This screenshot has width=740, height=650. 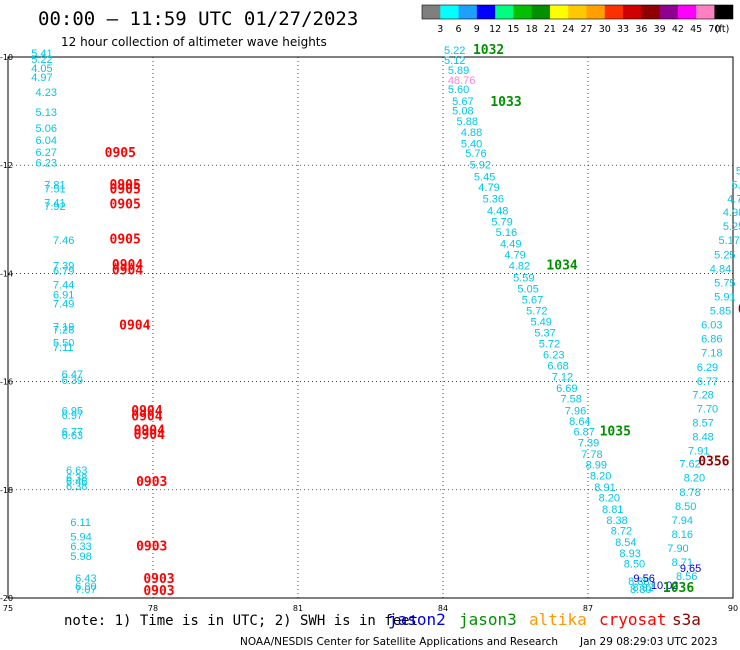 What do you see at coordinates (41, 60) in the screenshot?
I see `wave-height-value: 5.22` at bounding box center [41, 60].